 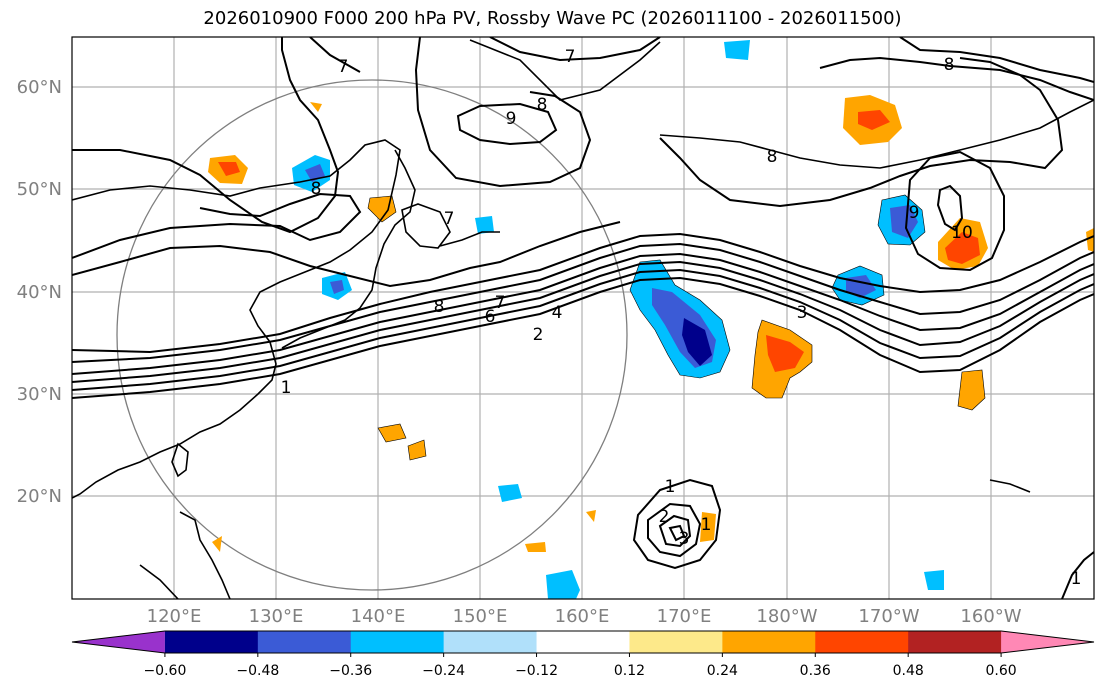 What do you see at coordinates (378, 616) in the screenshot?
I see `lon-label: 140°E` at bounding box center [378, 616].